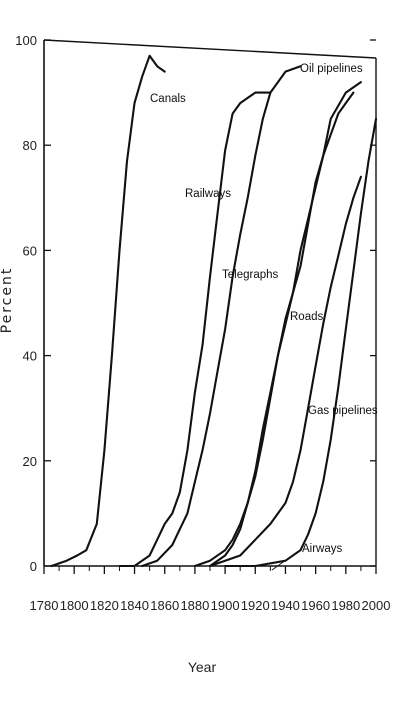  What do you see at coordinates (30, 250) in the screenshot?
I see `y-tick-label: 60` at bounding box center [30, 250].